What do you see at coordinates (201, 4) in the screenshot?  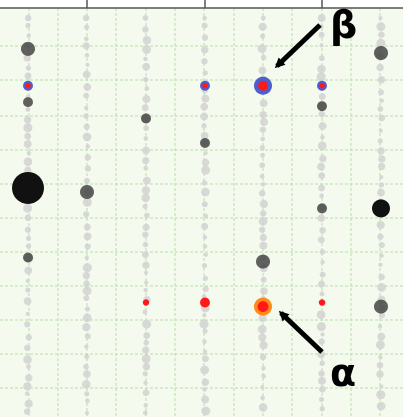 I see `top-axis` at bounding box center [201, 4].